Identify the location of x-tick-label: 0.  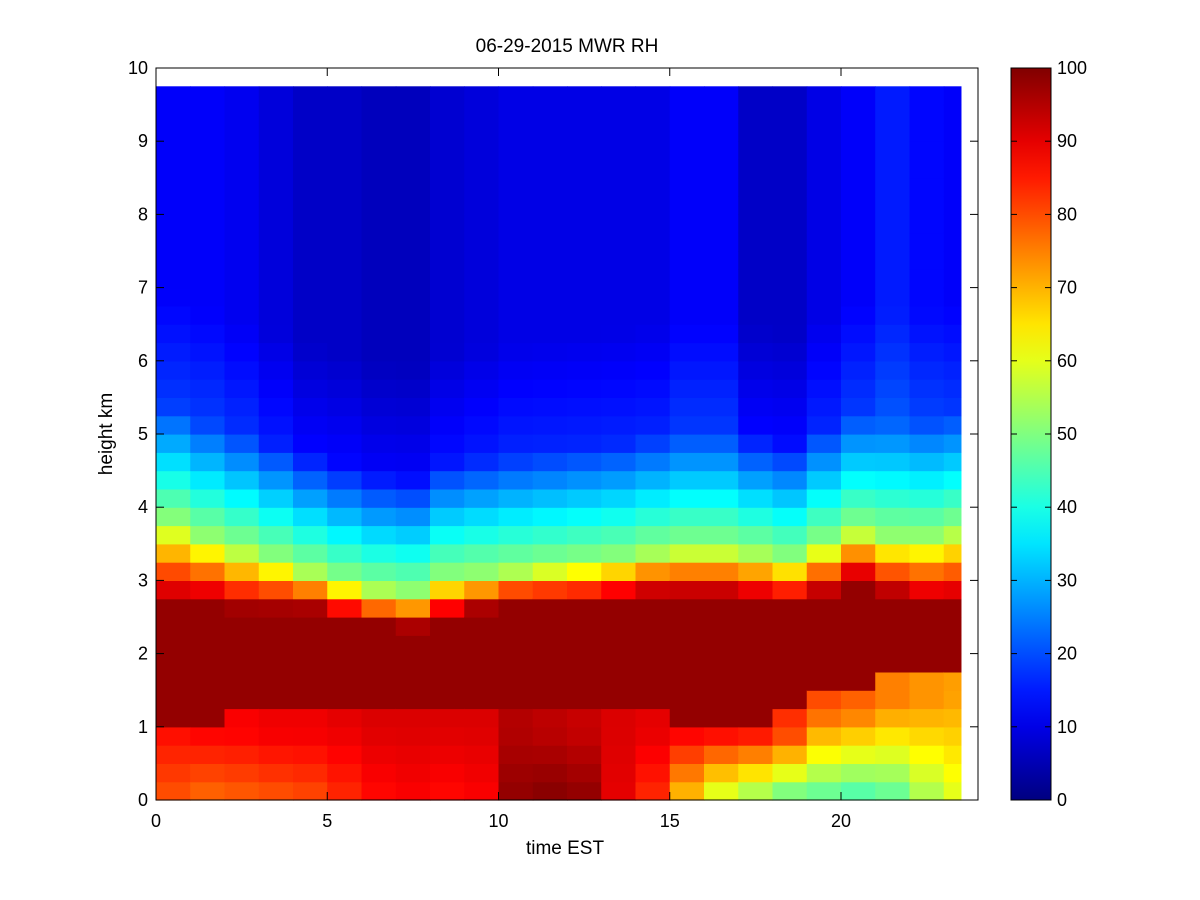
(156, 821).